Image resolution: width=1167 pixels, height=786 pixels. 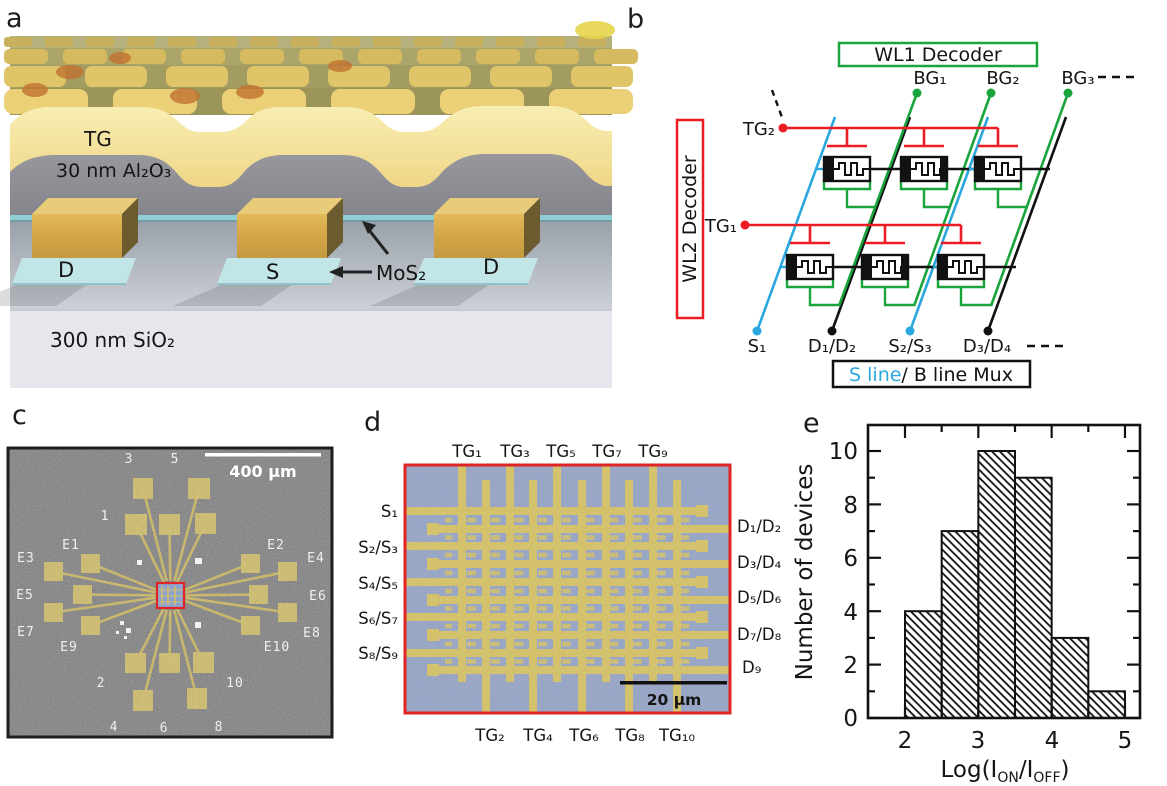 What do you see at coordinates (759, 562) in the screenshot?
I see `label-d3d4-row: D₃/D₄` at bounding box center [759, 562].